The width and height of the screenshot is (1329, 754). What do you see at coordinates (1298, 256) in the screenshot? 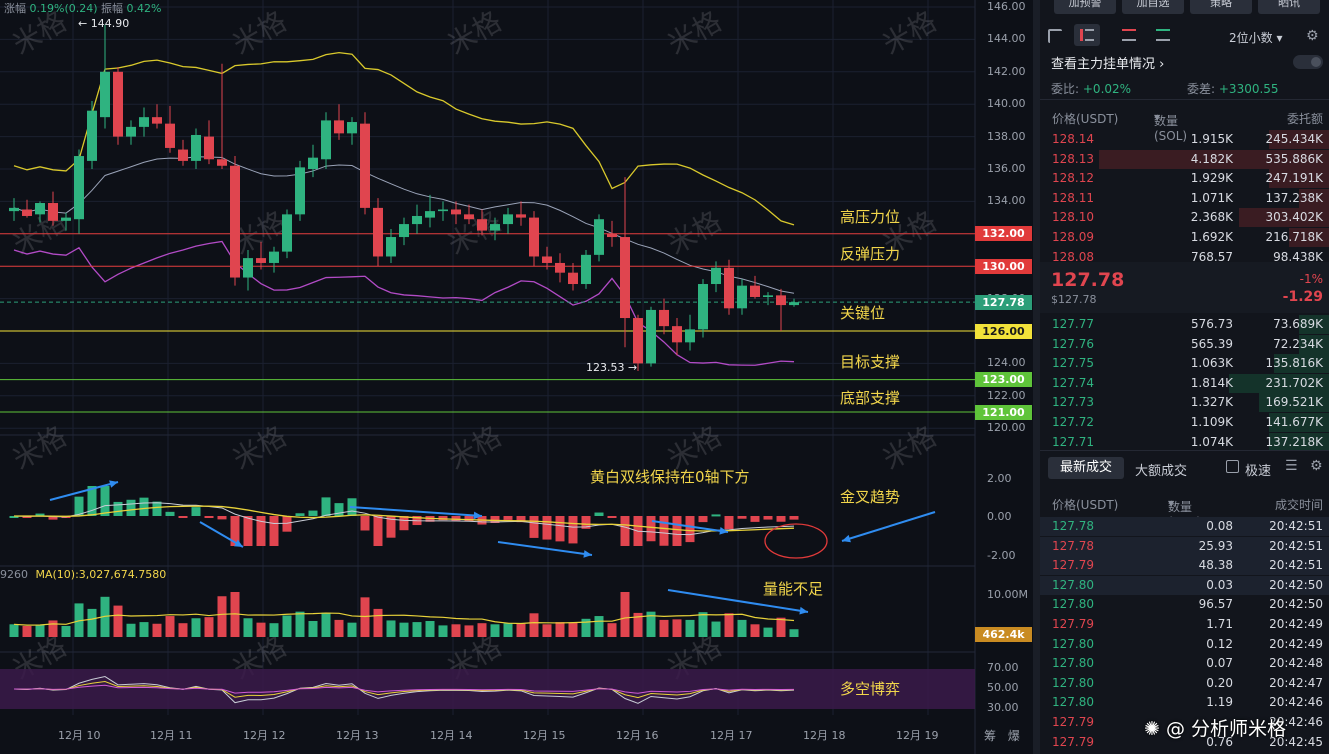
I see `row-total: 98.438K` at bounding box center [1298, 256].